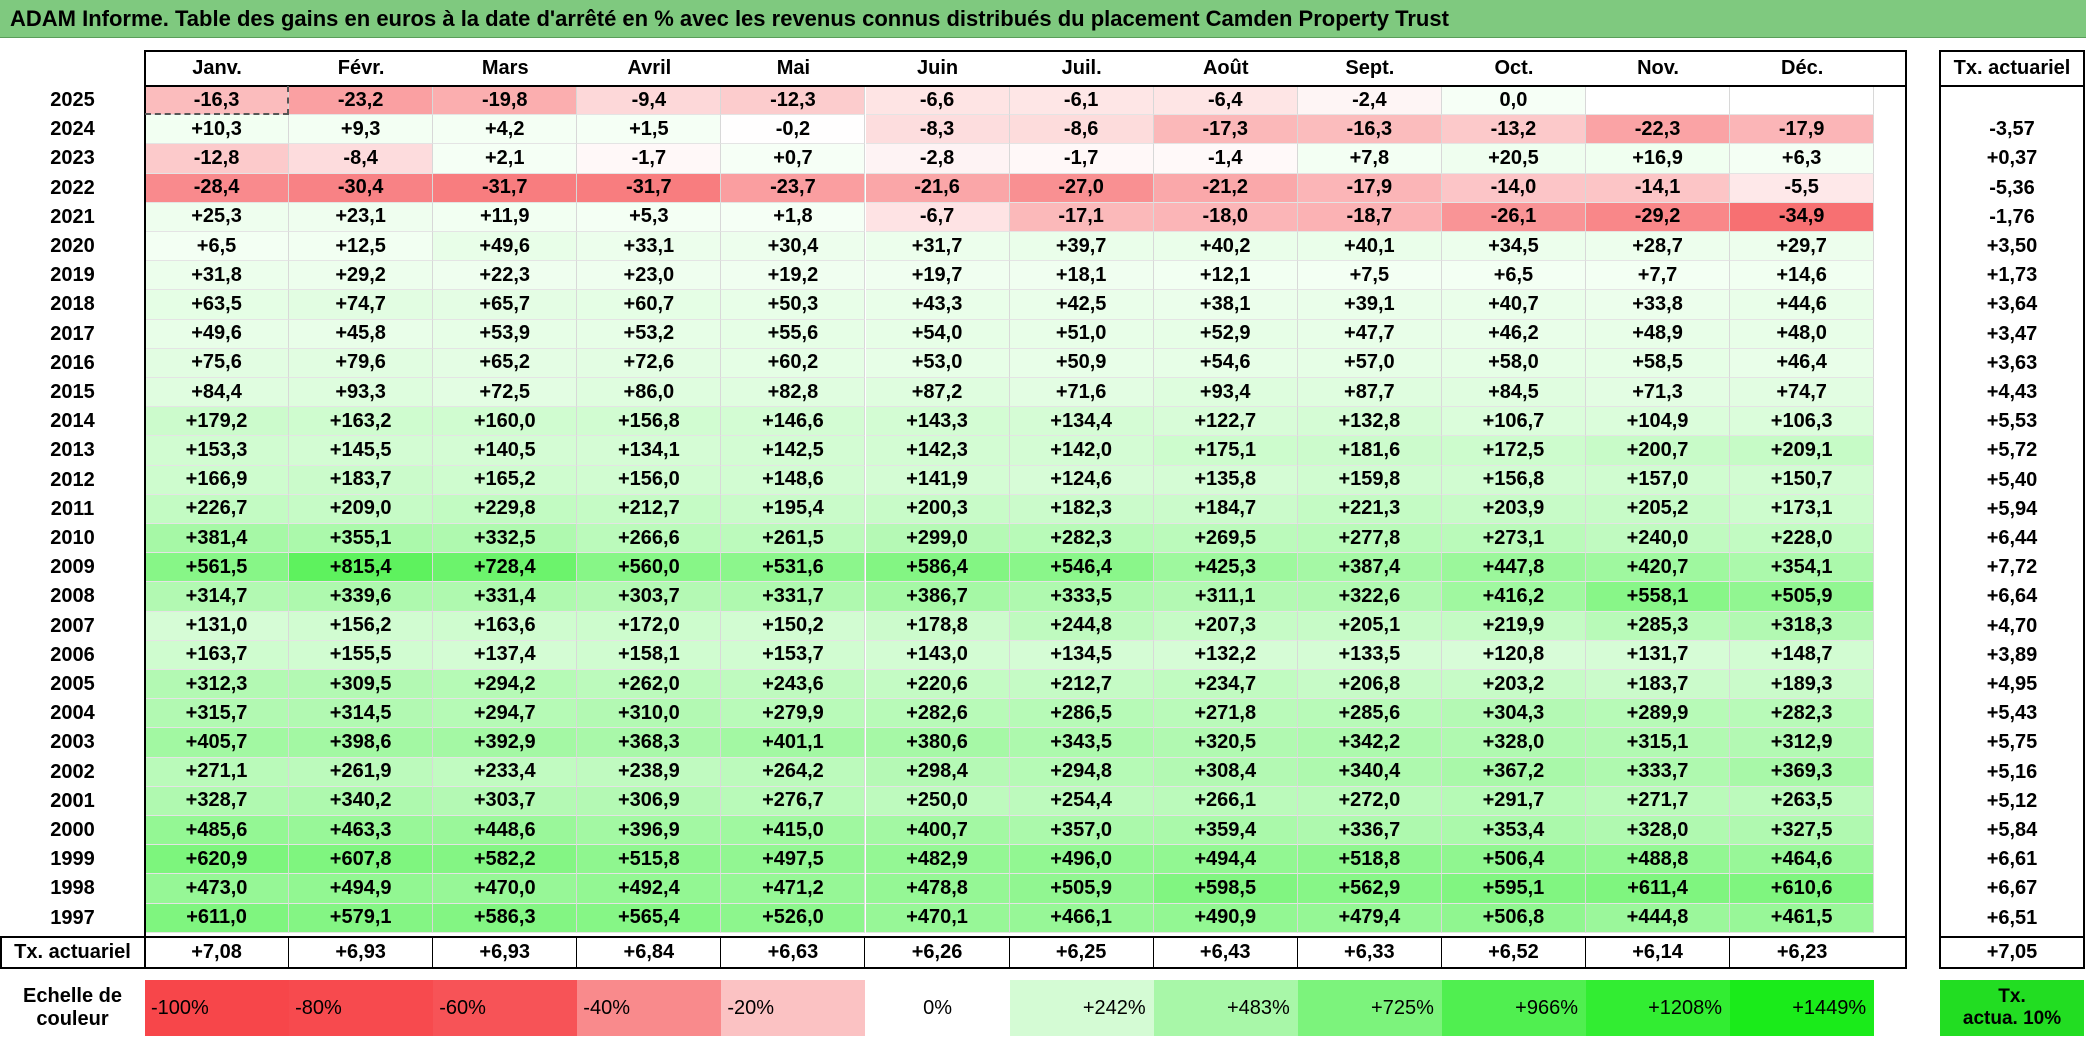 The image size is (2086, 1037). Describe the element at coordinates (505, 952) in the screenshot. I see `summary-cell: +6,93` at that location.